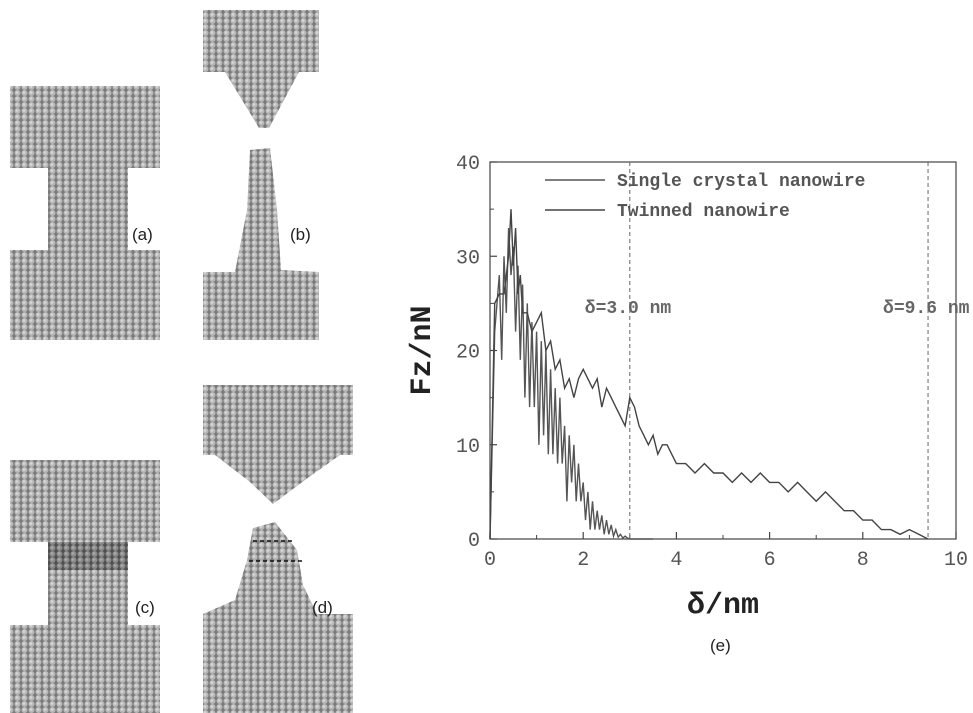 This screenshot has height=713, width=973. What do you see at coordinates (142, 234) in the screenshot?
I see `panel-label-a: (a)` at bounding box center [142, 234].